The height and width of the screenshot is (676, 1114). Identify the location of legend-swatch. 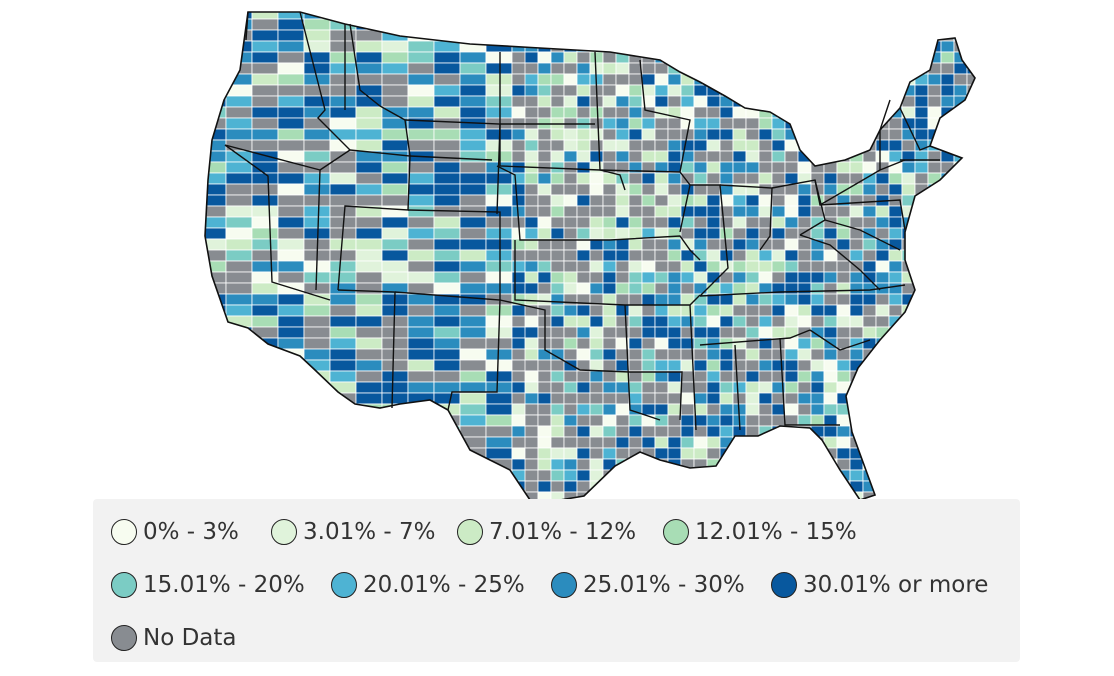
(124, 638).